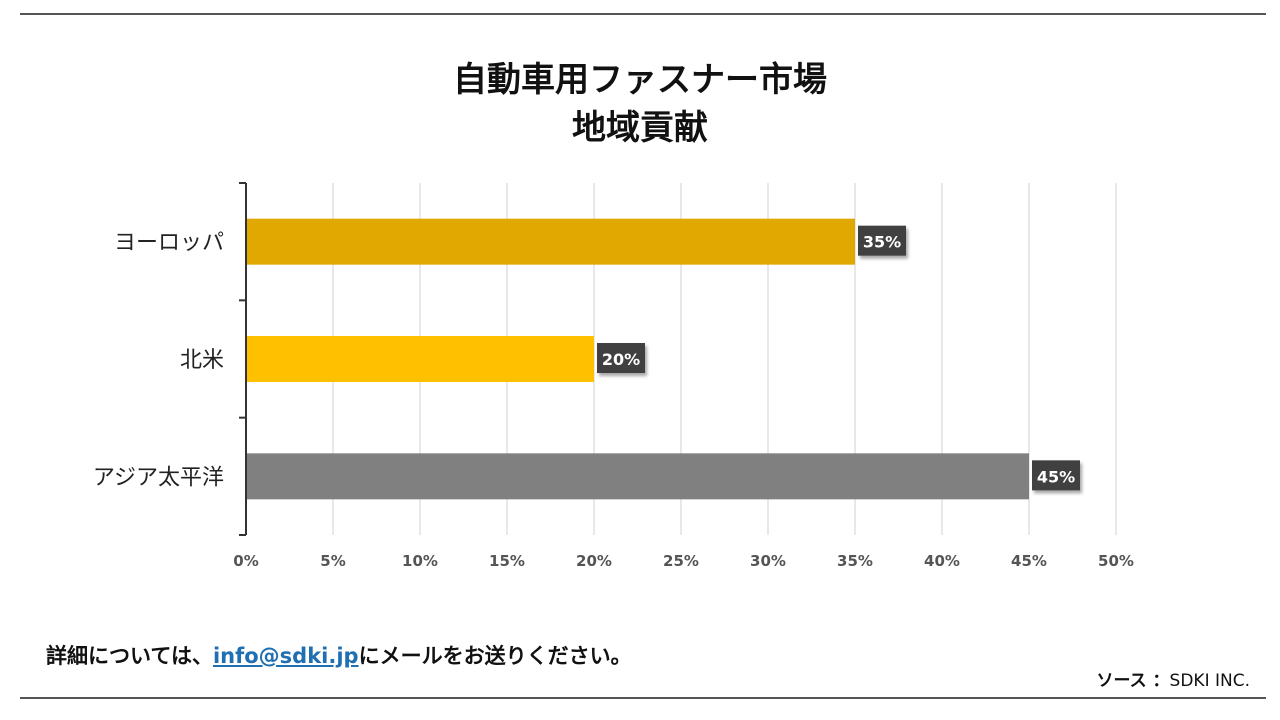  What do you see at coordinates (245, 561) in the screenshot?
I see `x-tick-label-0: 0%` at bounding box center [245, 561].